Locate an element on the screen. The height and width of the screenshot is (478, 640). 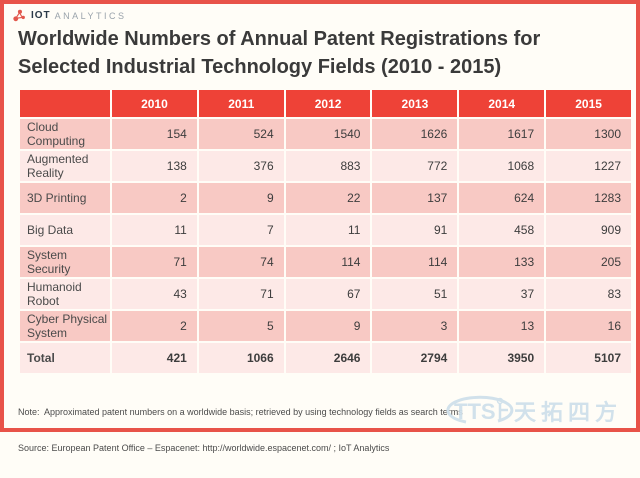
cell-value: 1300 is located at coordinates (588, 134).